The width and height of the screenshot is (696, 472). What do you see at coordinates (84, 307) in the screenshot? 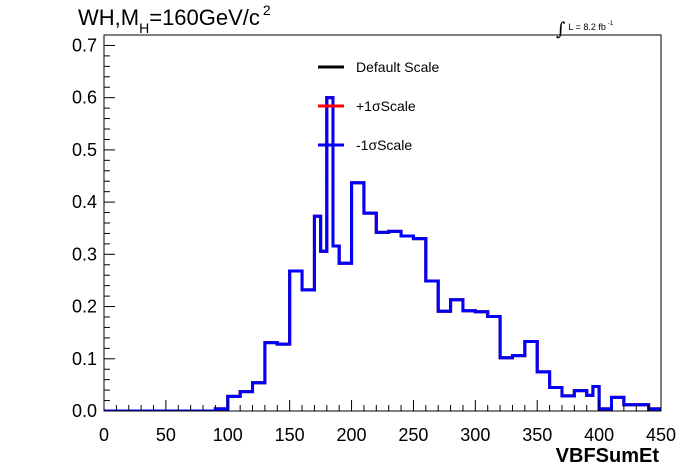
I see `y-tick-label: 0.2` at bounding box center [84, 307].